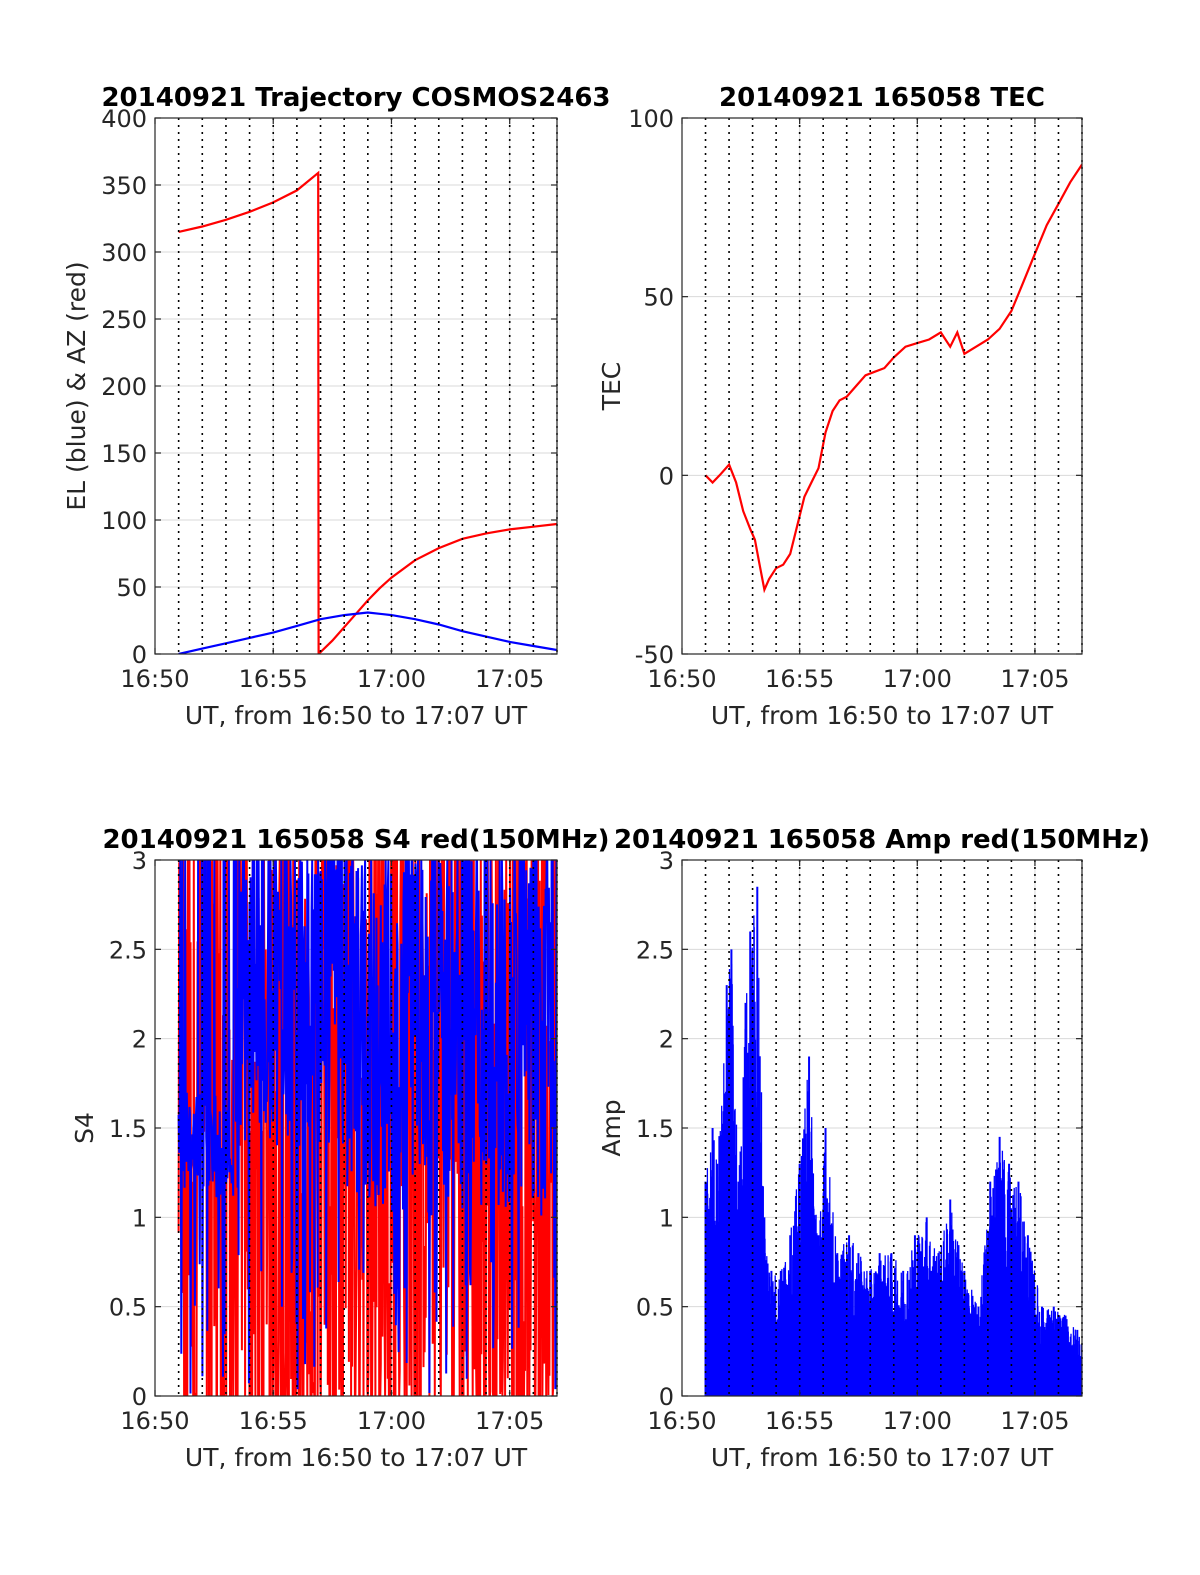  I want to click on chart-title: 20140921 Trajectory COSMOS2463, so click(355, 98).